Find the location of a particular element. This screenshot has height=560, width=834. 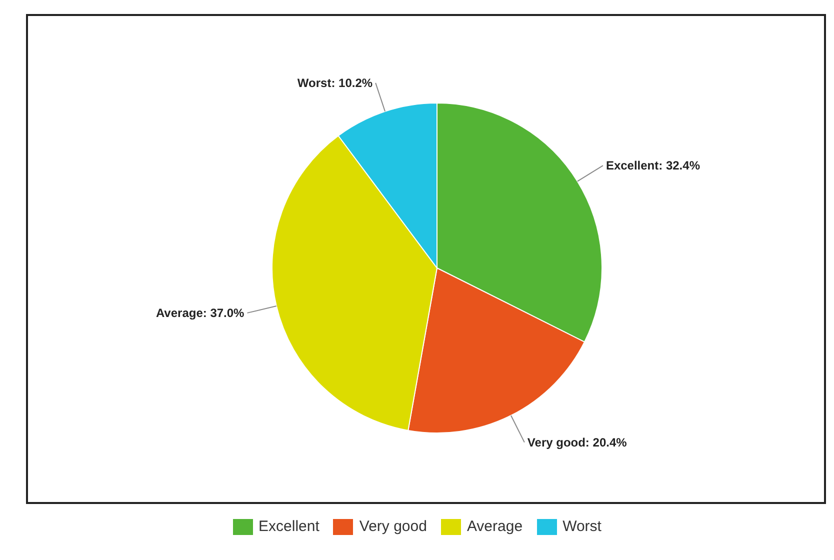

data-label: Average: 37.0% is located at coordinates (200, 313).